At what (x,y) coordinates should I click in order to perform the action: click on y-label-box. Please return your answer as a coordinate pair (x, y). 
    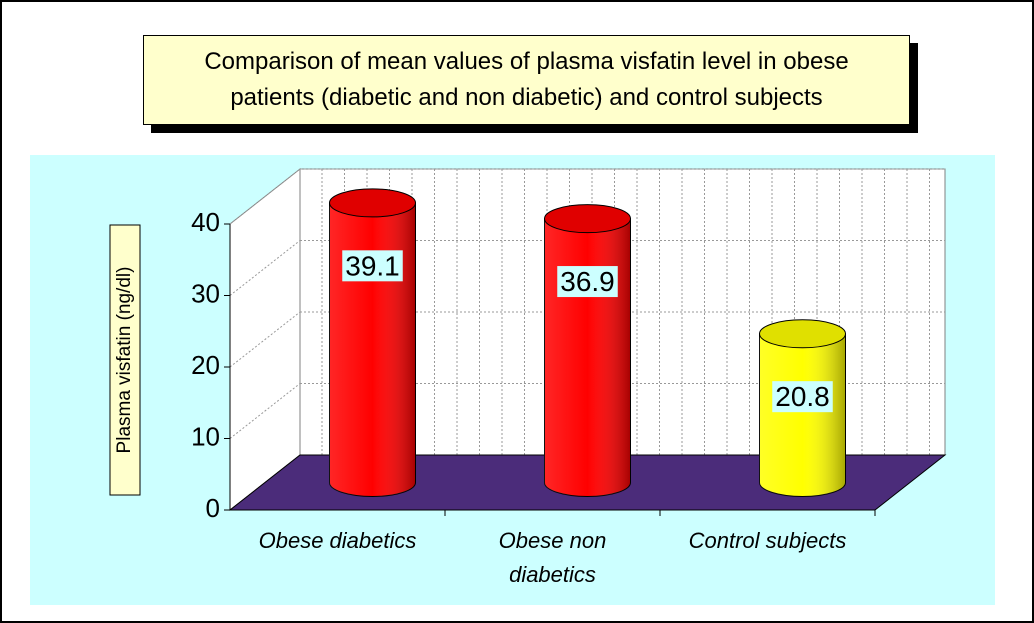
    Looking at the image, I should click on (125, 360).